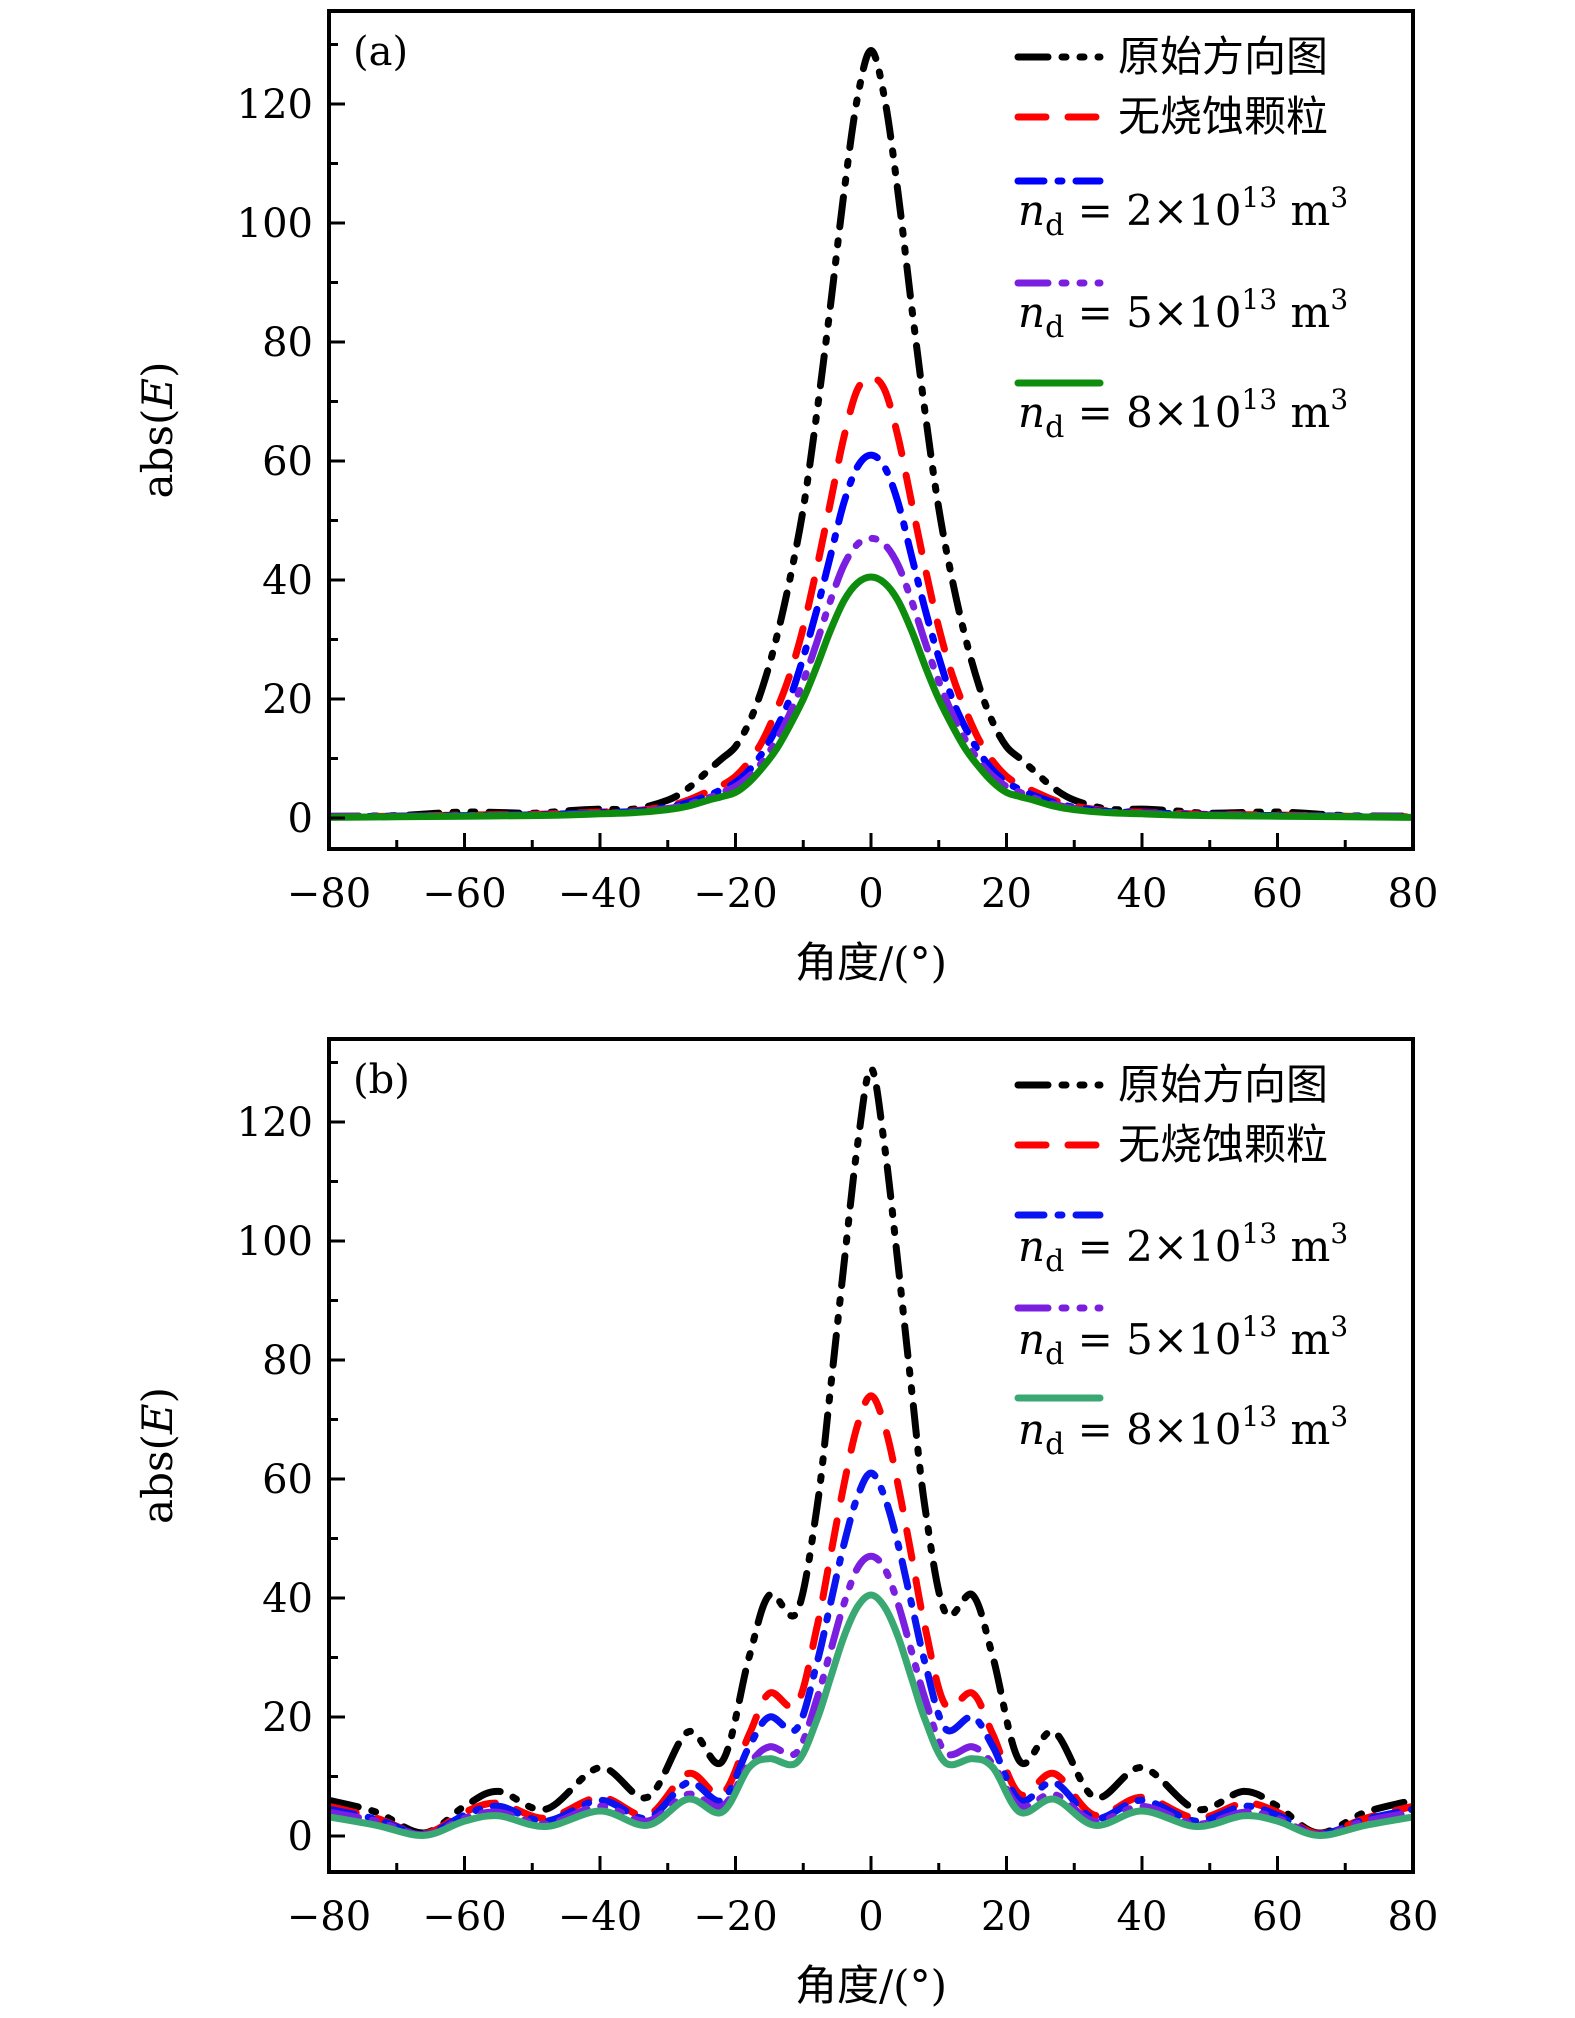 Image resolution: width=1575 pixels, height=2018 pixels. Describe the element at coordinates (381, 1080) in the screenshot. I see `panel-label: (b)` at that location.